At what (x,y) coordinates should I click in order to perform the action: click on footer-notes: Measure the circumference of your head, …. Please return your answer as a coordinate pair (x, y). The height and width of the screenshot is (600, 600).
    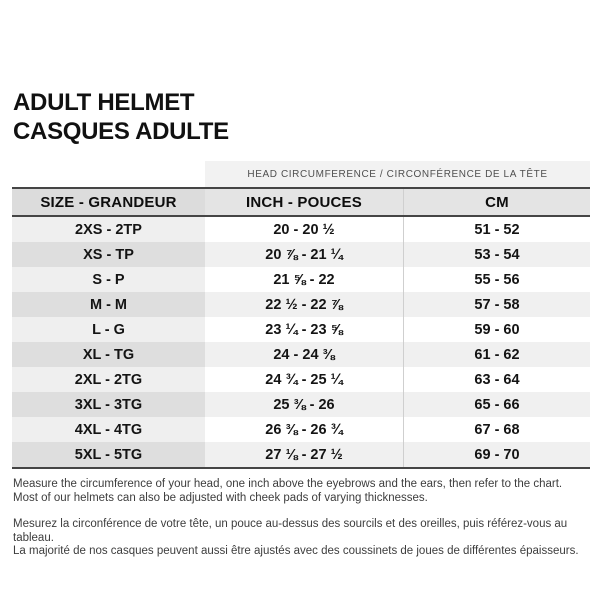
    Looking at the image, I should click on (301, 518).